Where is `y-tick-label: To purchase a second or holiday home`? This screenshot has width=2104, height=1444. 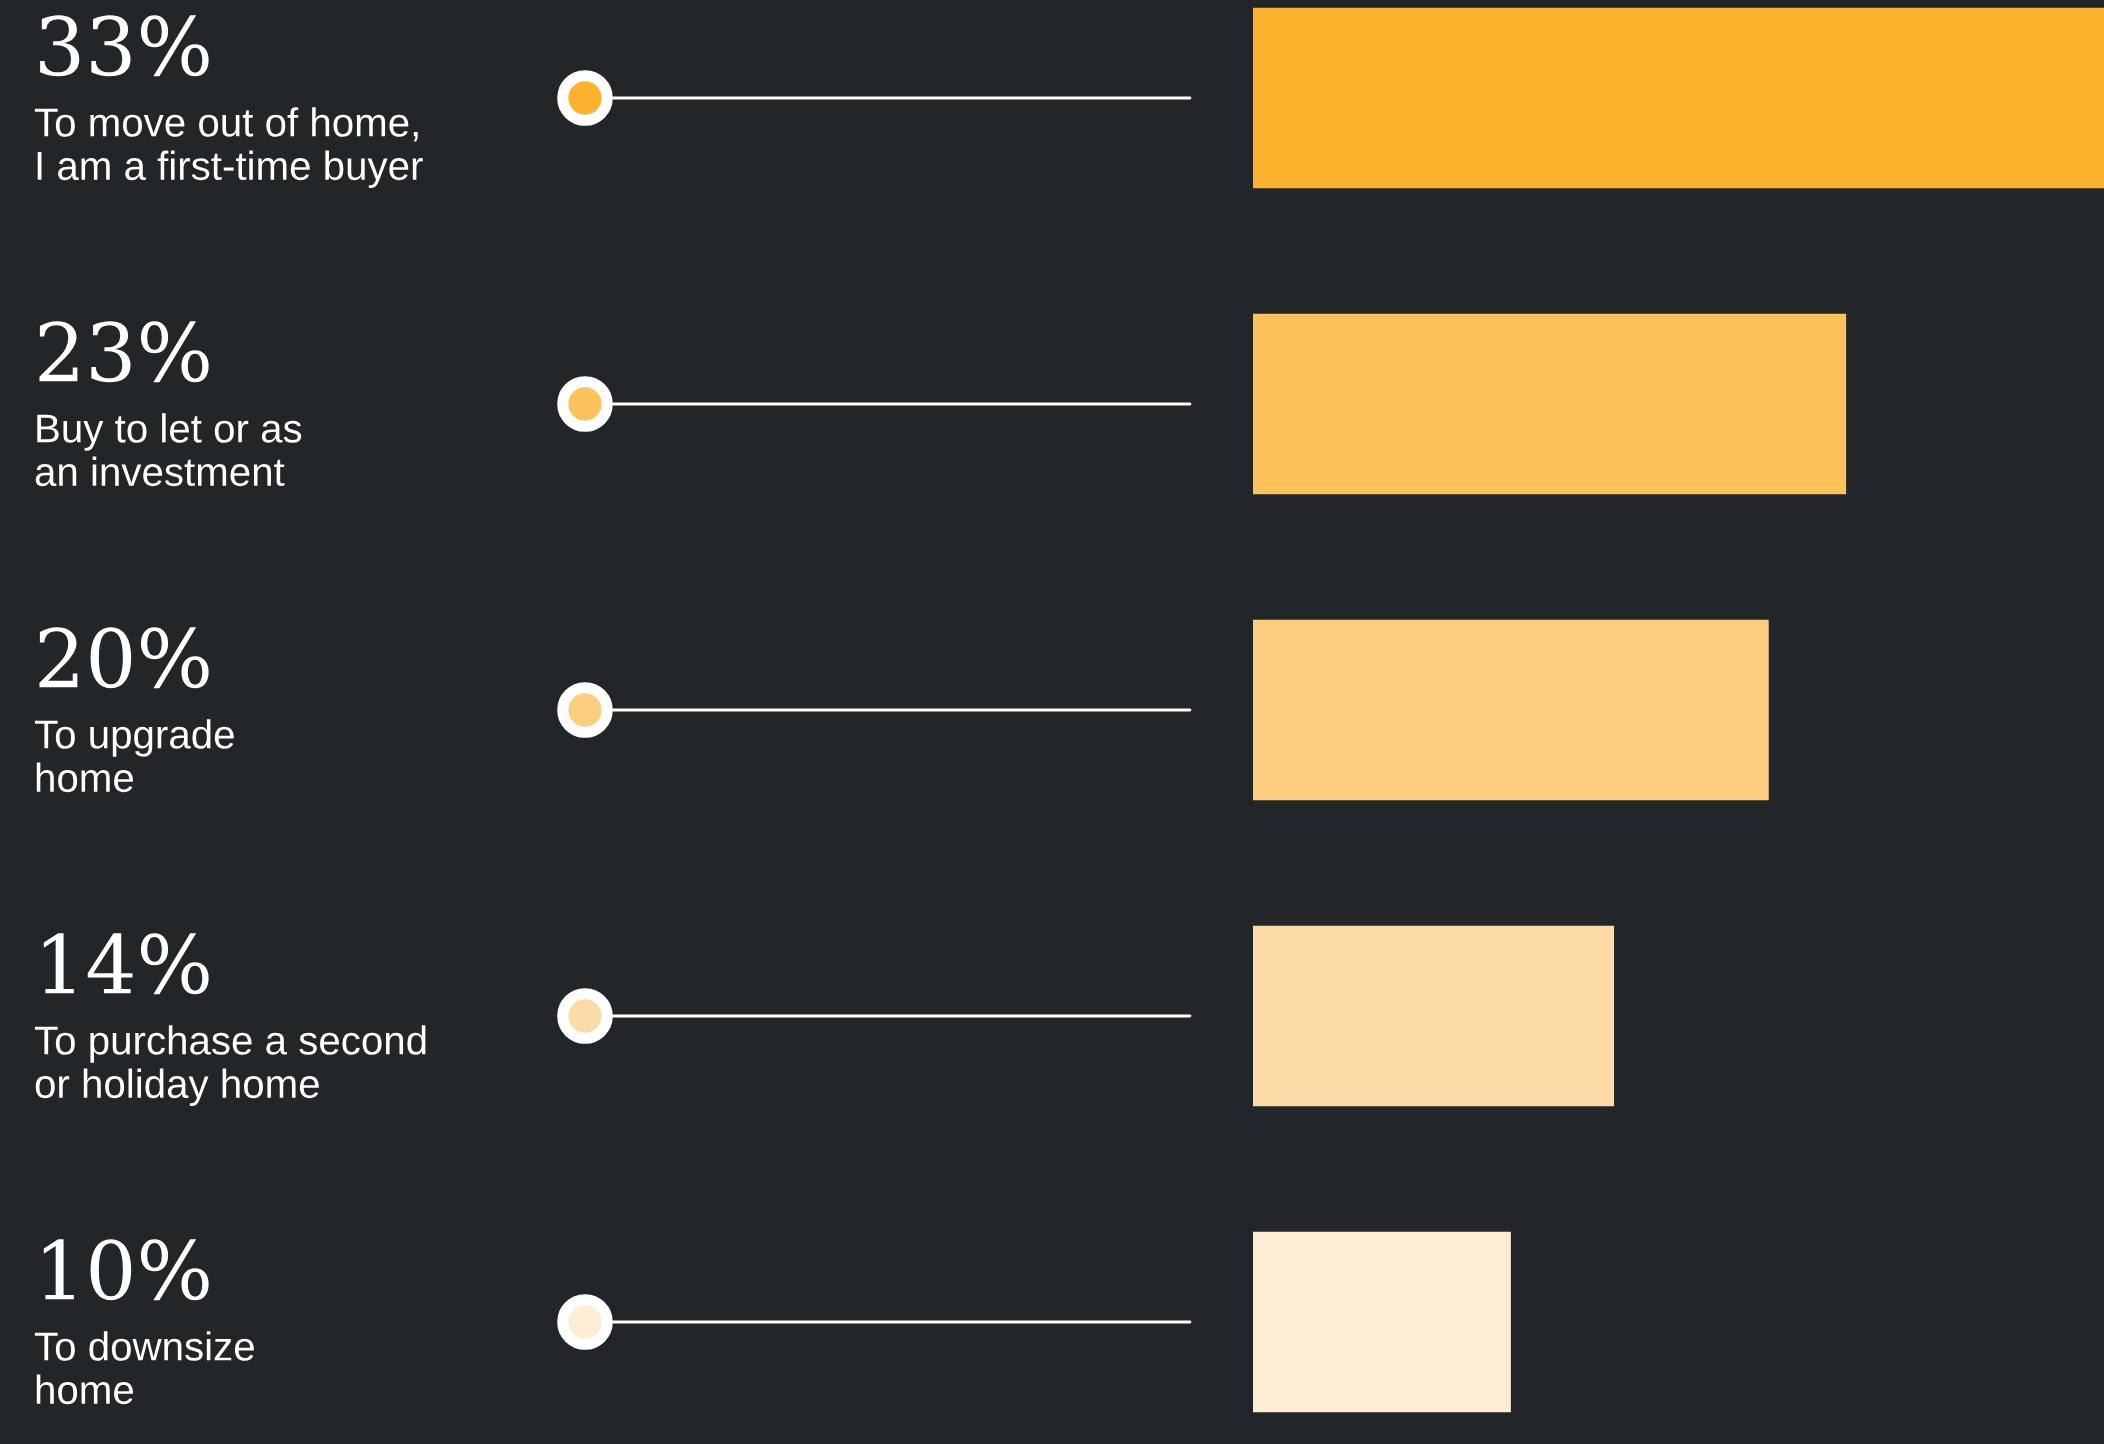
y-tick-label: To purchase a second or holiday home is located at coordinates (230, 1066).